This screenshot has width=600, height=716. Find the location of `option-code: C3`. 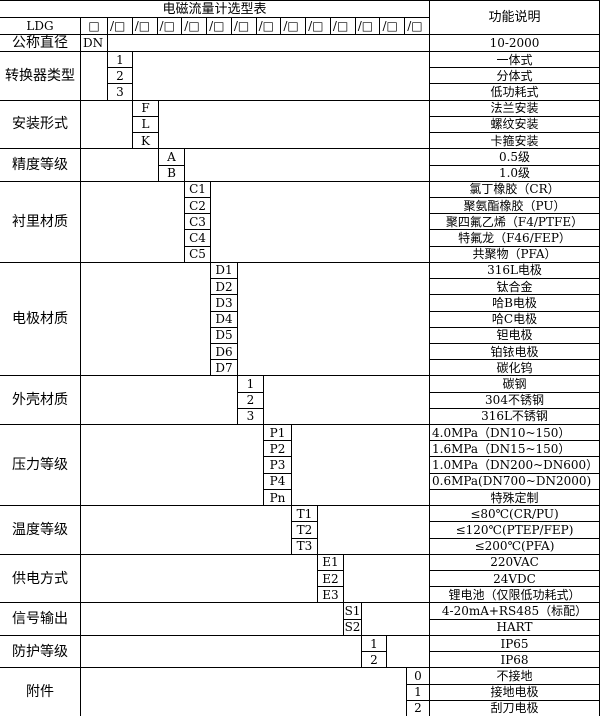

option-code: C3 is located at coordinates (198, 222).